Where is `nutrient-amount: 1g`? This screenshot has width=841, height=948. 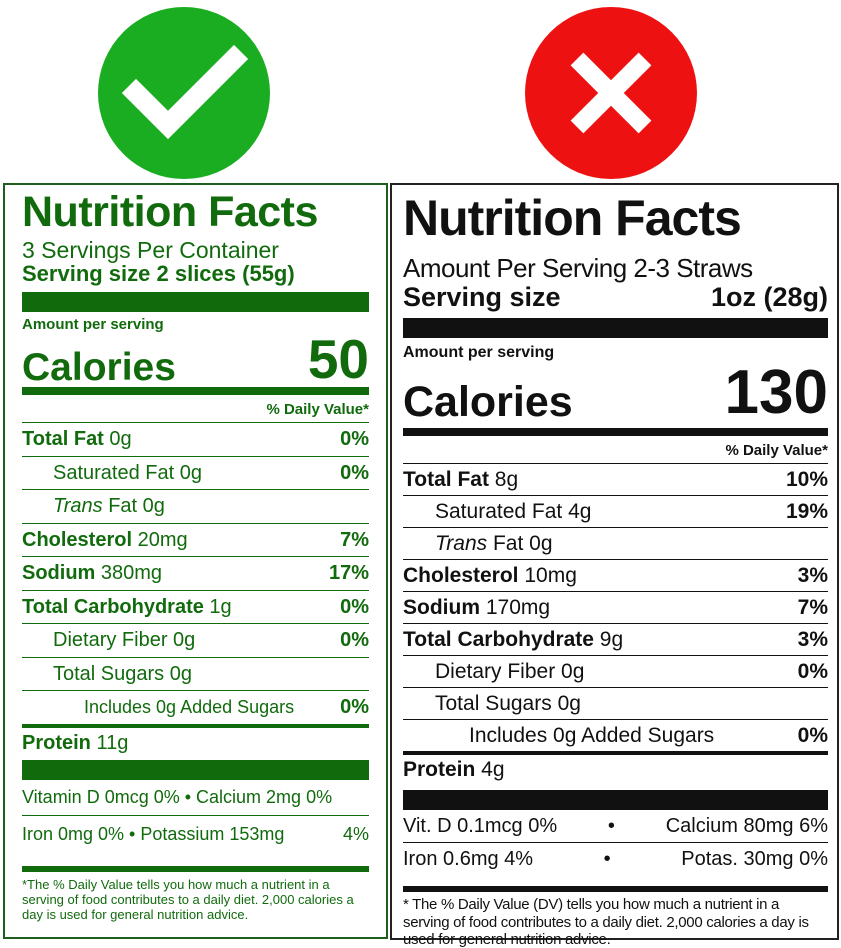
nutrient-amount: 1g is located at coordinates (217, 606).